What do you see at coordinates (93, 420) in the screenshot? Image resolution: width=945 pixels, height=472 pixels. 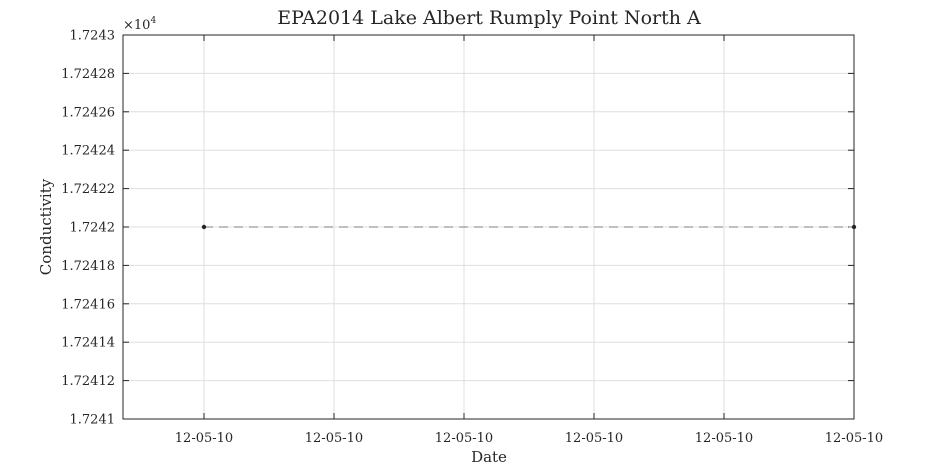 I see `y-tick-label: 1.7241` at bounding box center [93, 420].